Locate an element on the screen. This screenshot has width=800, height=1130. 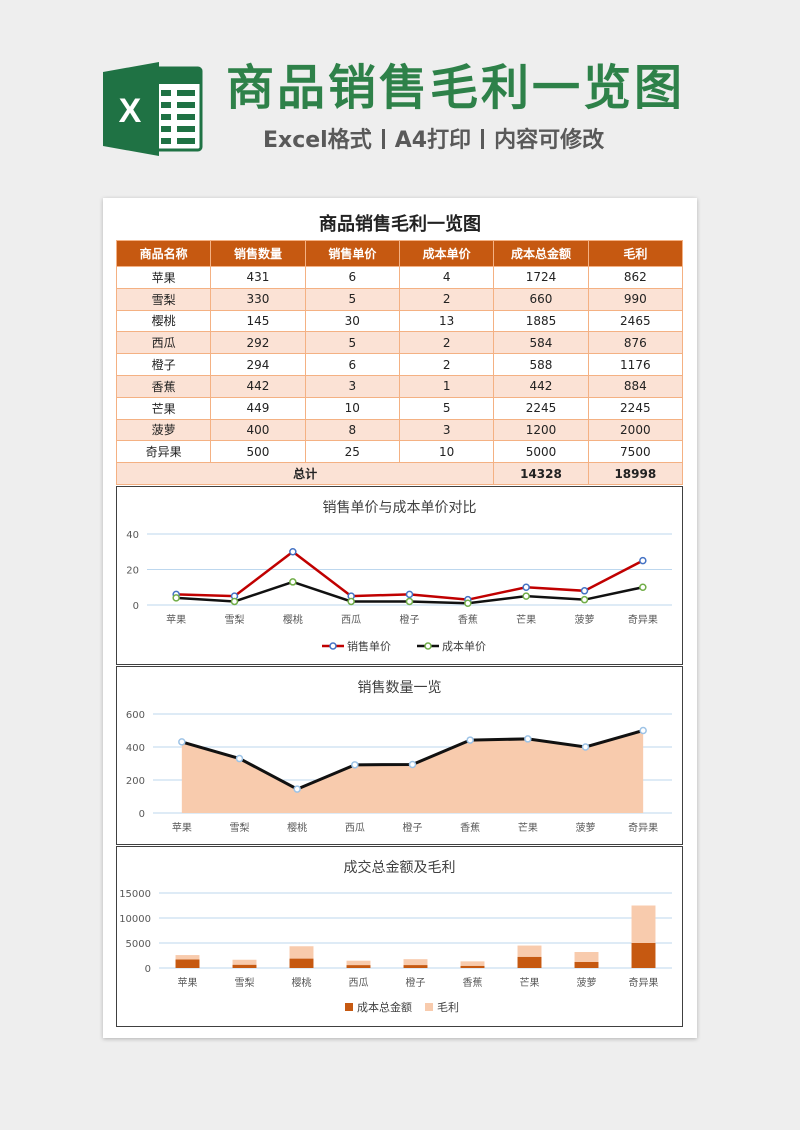
table-cell: 876 is located at coordinates (635, 343).